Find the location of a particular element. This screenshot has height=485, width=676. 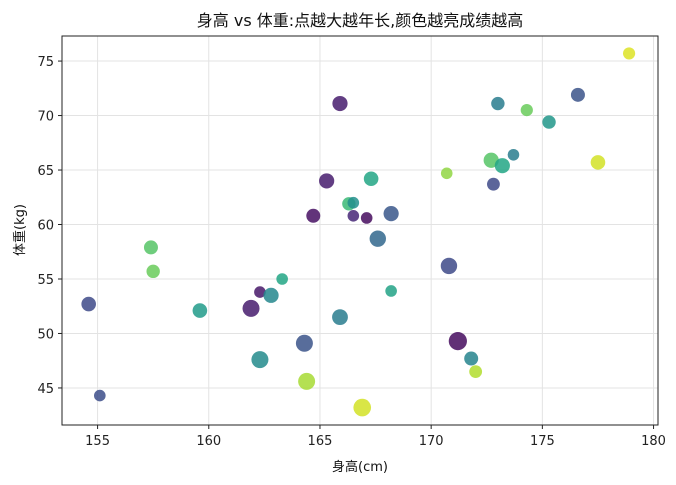

y-axis-label: 体重(kg) is located at coordinates (20, 230).